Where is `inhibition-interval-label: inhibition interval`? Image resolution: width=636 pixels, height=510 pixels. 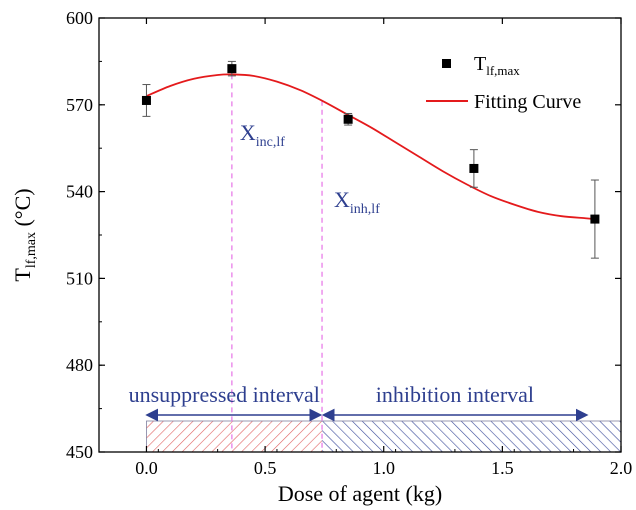
inhibition-interval-label: inhibition interval is located at coordinates (455, 394).